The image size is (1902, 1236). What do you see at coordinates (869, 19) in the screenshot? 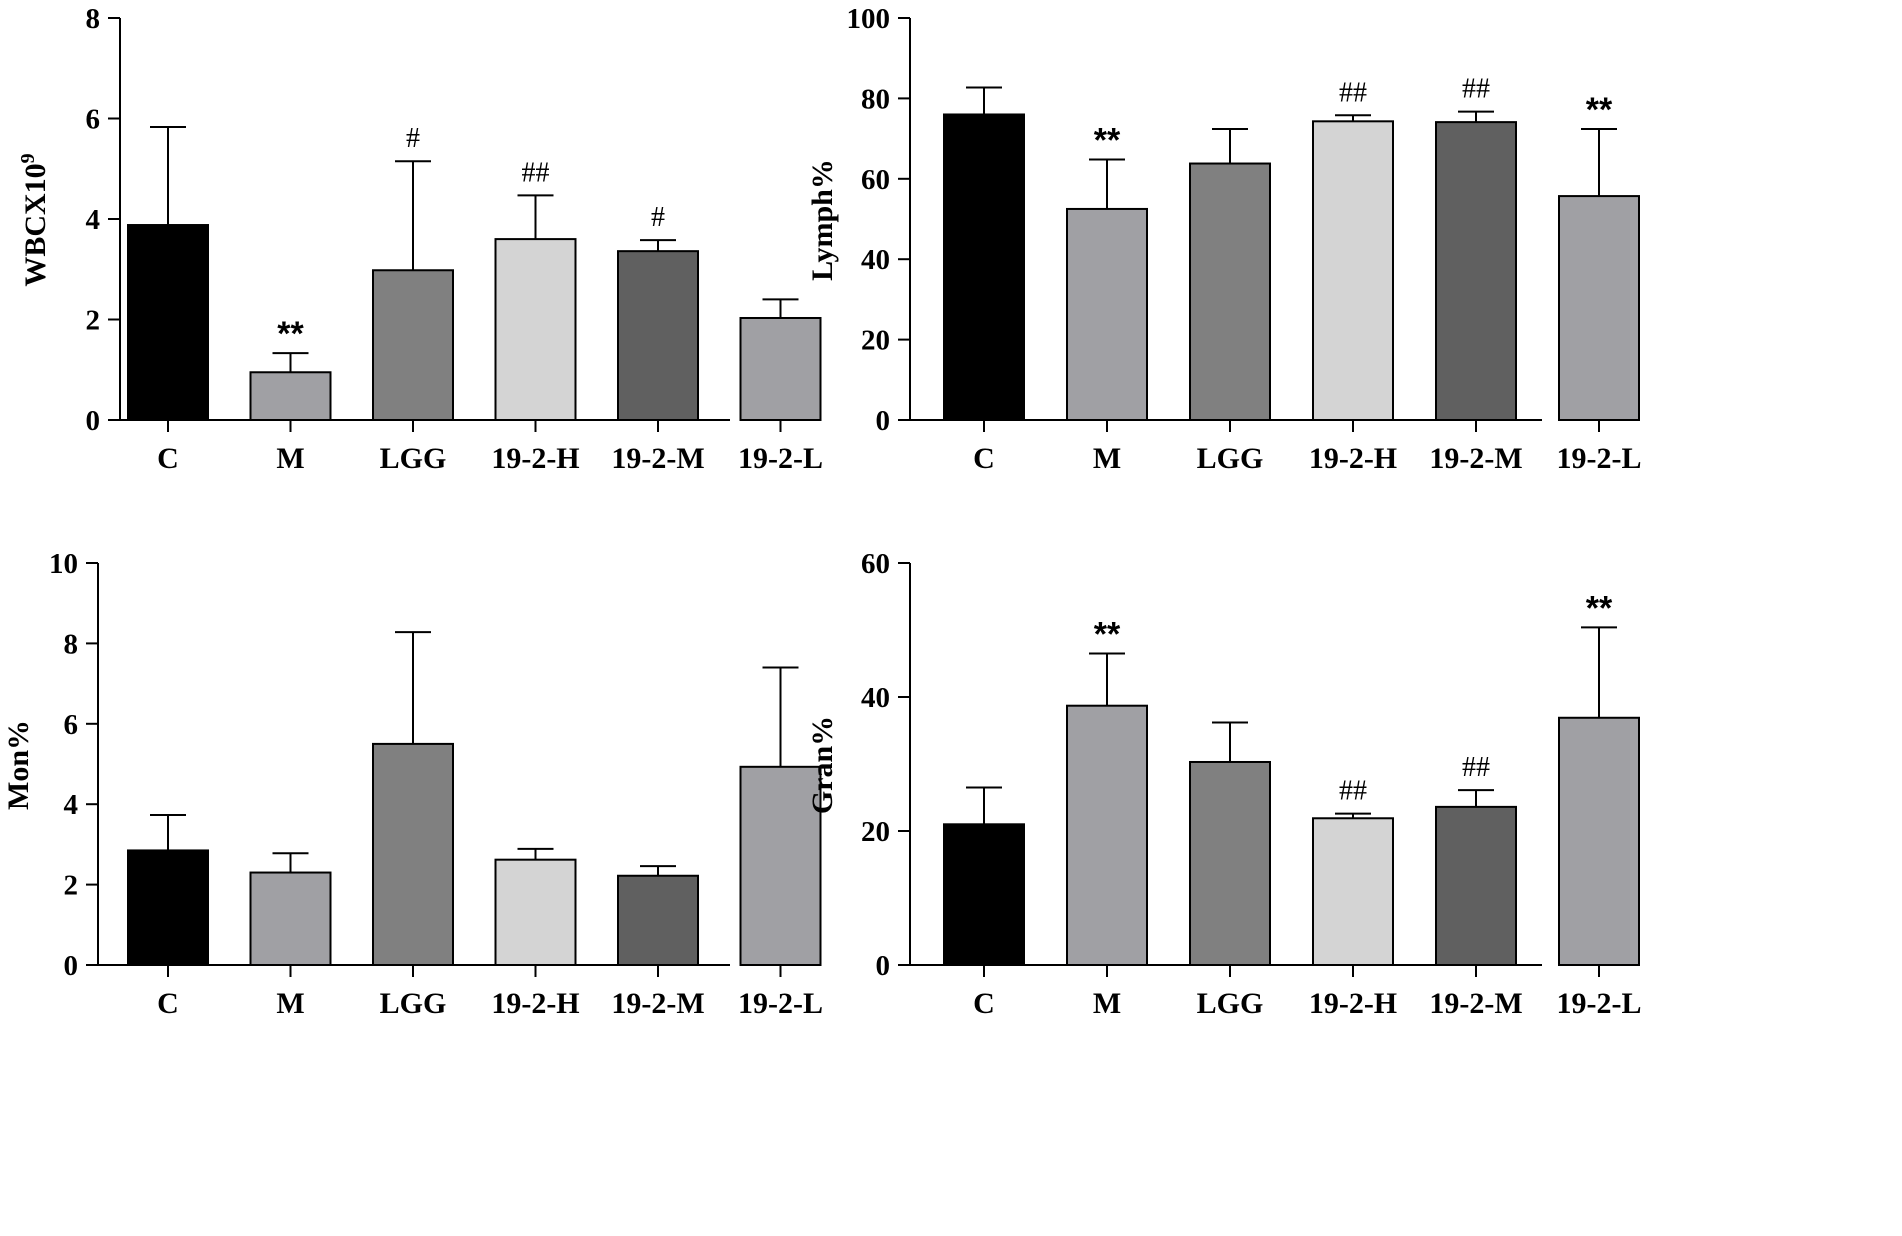
I see `y-tick-label: 100` at bounding box center [869, 19].